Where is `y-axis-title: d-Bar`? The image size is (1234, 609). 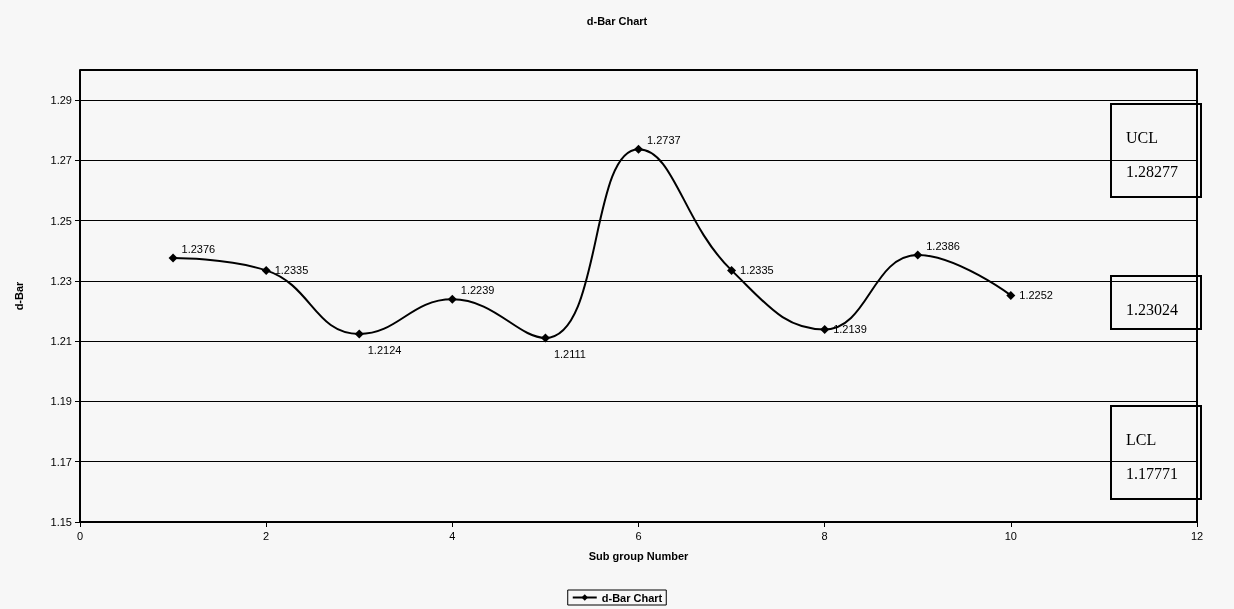
y-axis-title: d-Bar is located at coordinates (18, 295).